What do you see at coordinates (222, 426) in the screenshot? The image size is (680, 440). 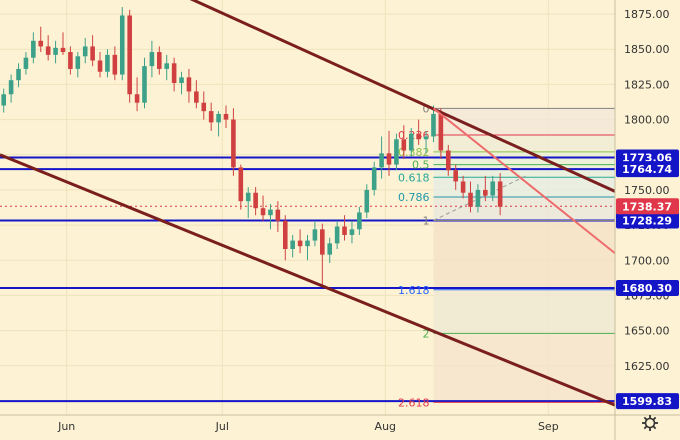 I see `time-tick-label: Jul` at bounding box center [222, 426].